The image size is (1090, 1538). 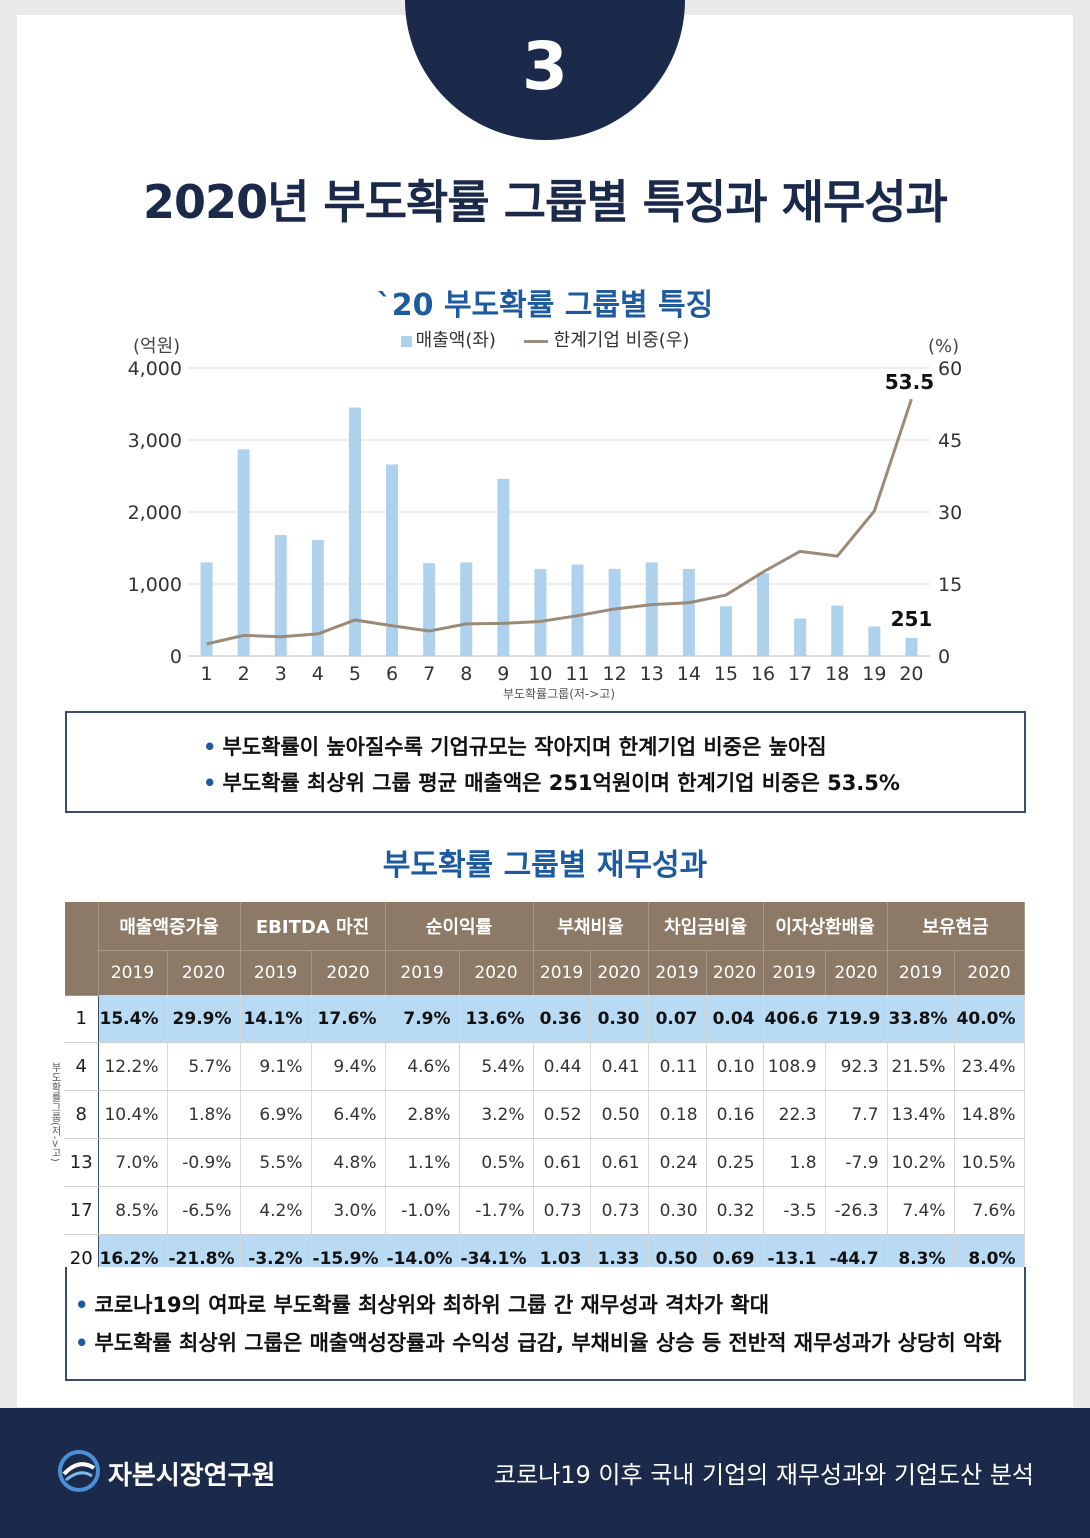 What do you see at coordinates (392, 674) in the screenshot?
I see `x-tick-label: 6` at bounding box center [392, 674].